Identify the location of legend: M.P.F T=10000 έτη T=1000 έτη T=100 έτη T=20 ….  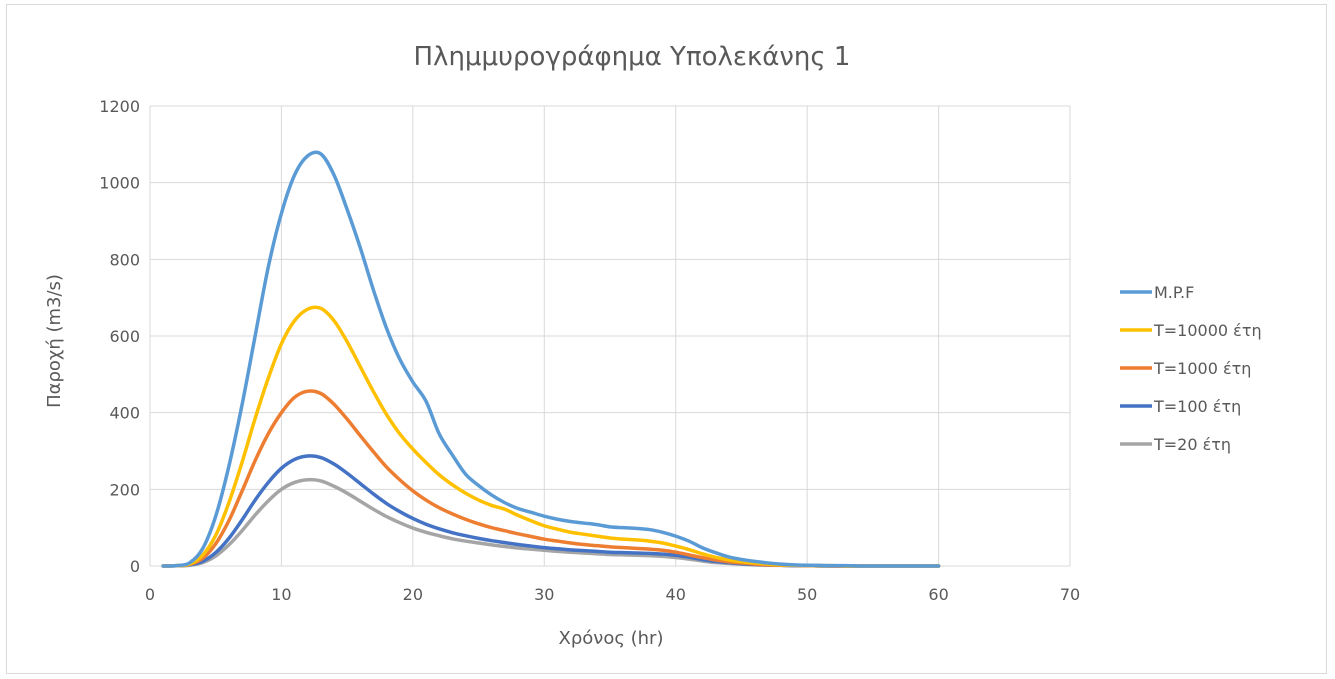
(1191, 368).